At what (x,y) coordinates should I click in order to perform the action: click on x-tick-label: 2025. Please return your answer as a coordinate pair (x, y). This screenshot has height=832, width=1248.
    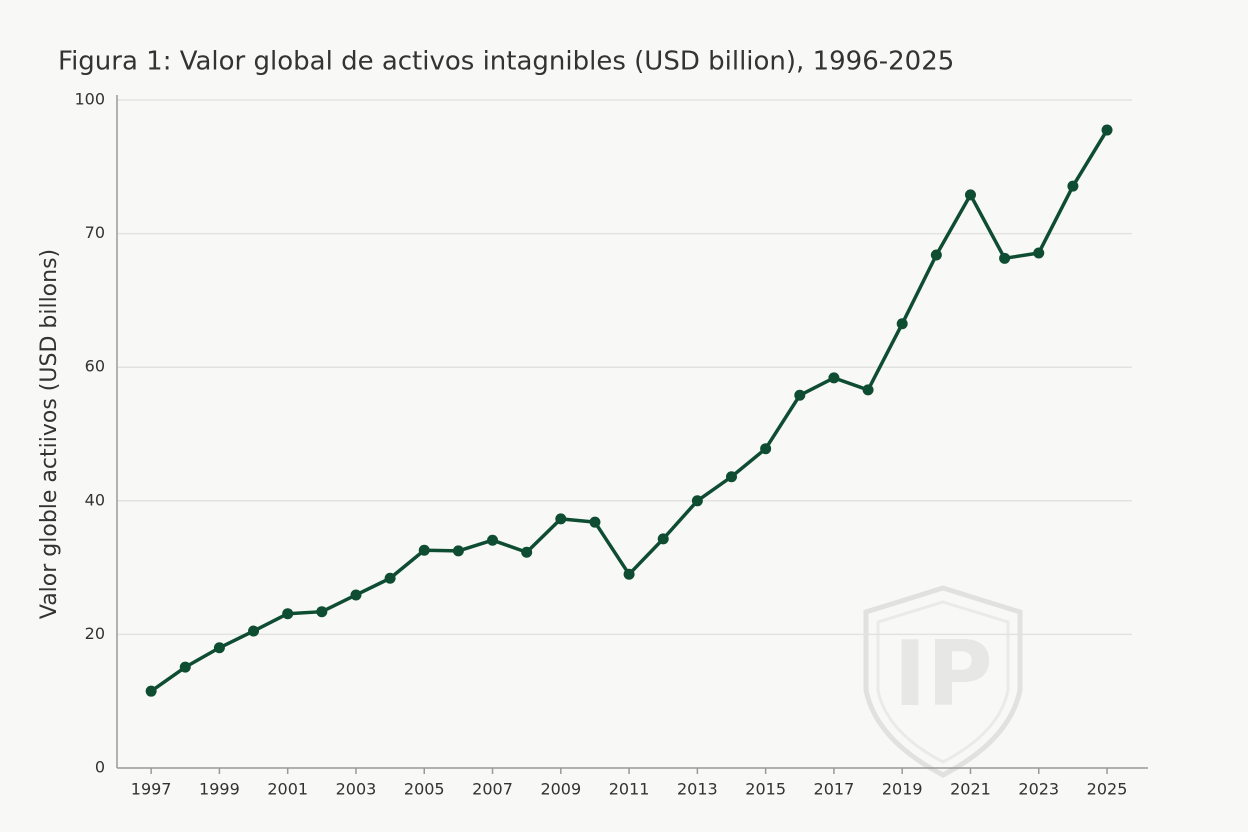
    Looking at the image, I should click on (1107, 789).